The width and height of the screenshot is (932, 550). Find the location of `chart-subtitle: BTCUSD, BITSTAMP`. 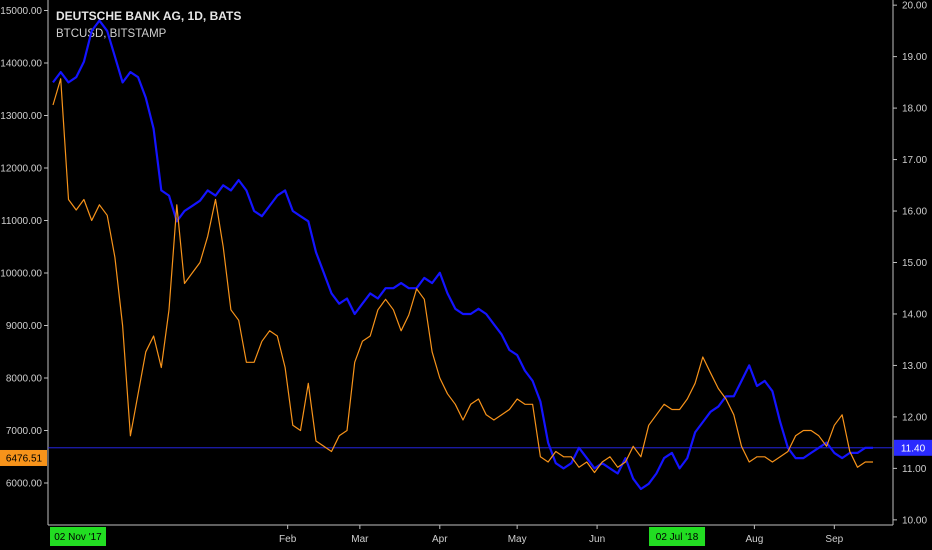

chart-subtitle: BTCUSD, BITSTAMP is located at coordinates (111, 34).